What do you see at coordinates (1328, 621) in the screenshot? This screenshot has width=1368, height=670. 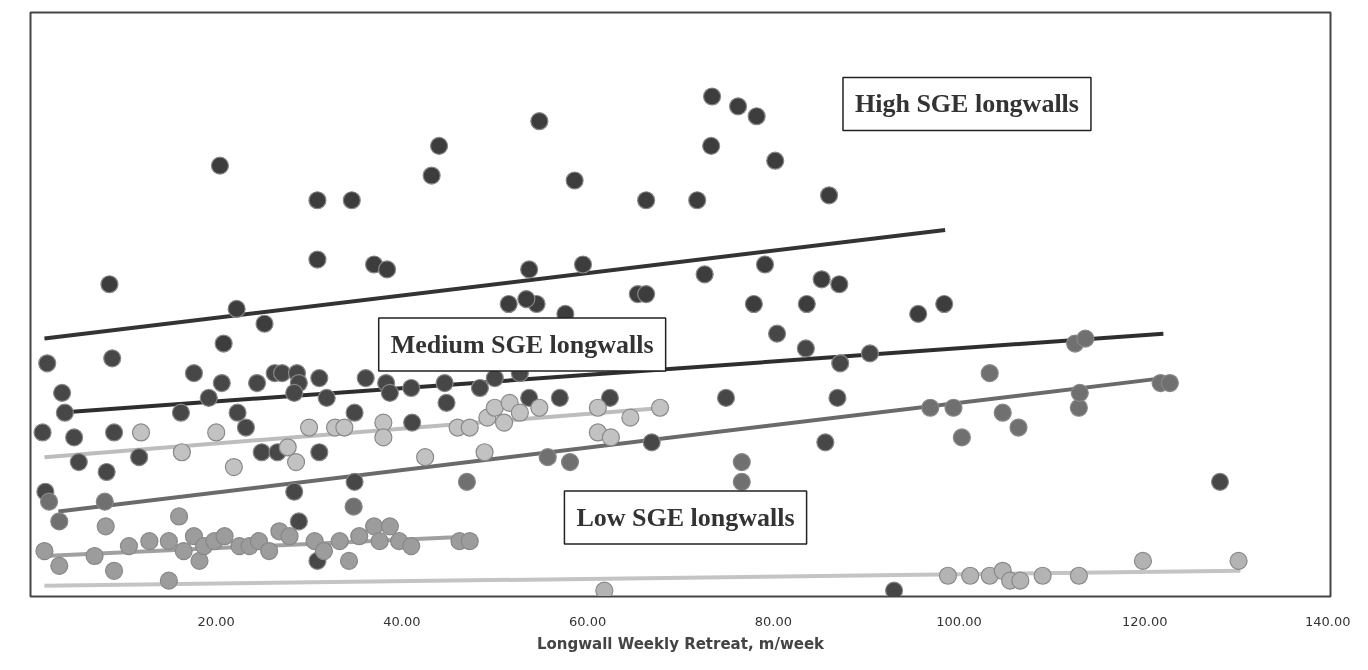 I see `x-tick-label: 140.00` at bounding box center [1328, 621].